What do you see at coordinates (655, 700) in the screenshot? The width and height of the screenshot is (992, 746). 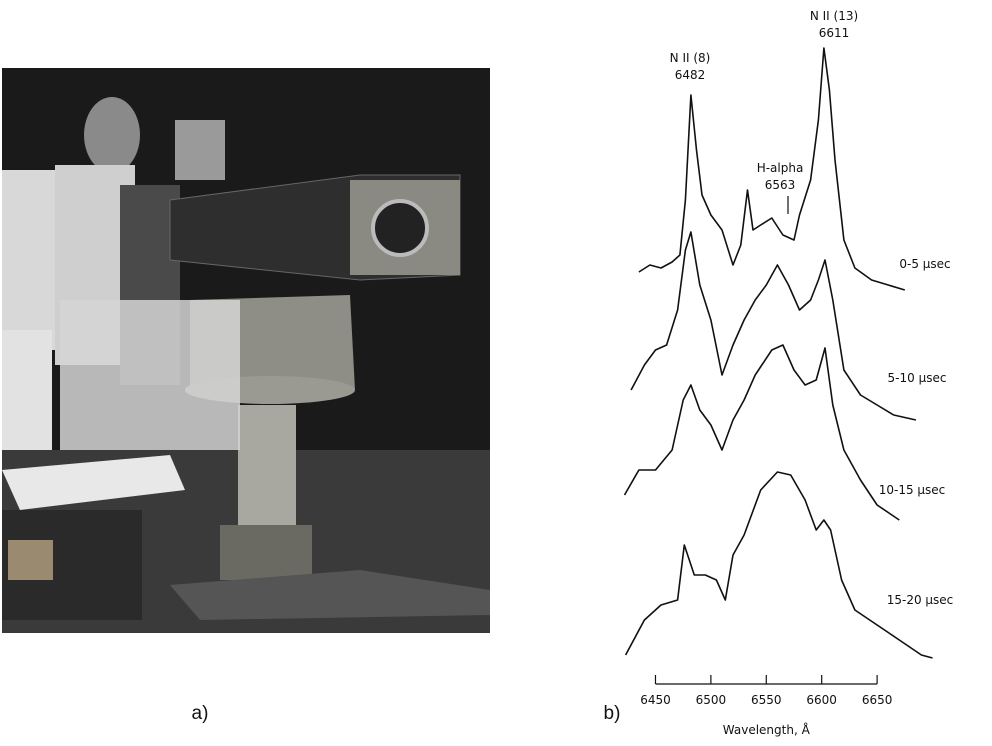 I see `x-tick-label: 6450` at bounding box center [655, 700].